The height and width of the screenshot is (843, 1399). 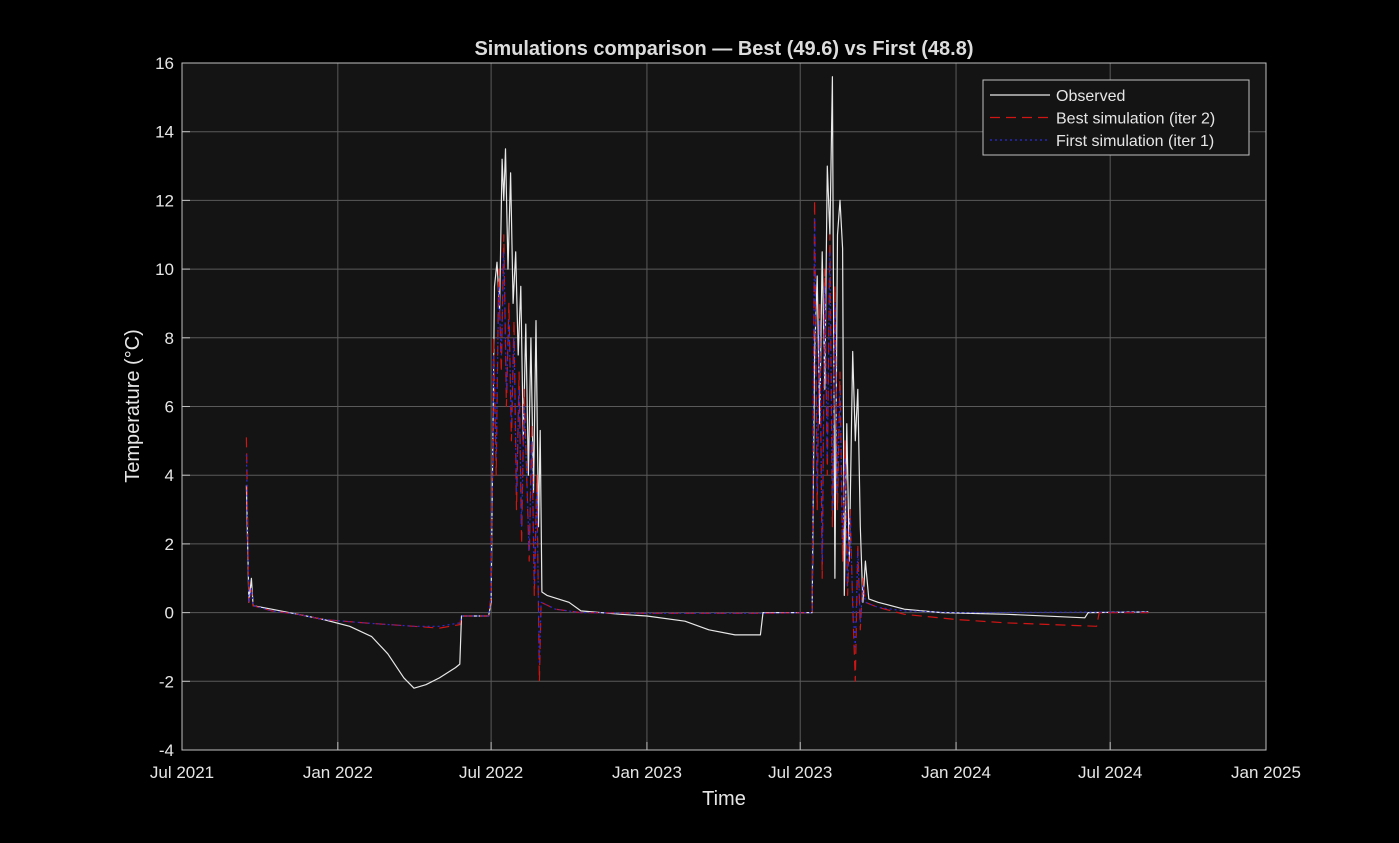 I want to click on x-axis-title: Time, so click(x=724, y=799).